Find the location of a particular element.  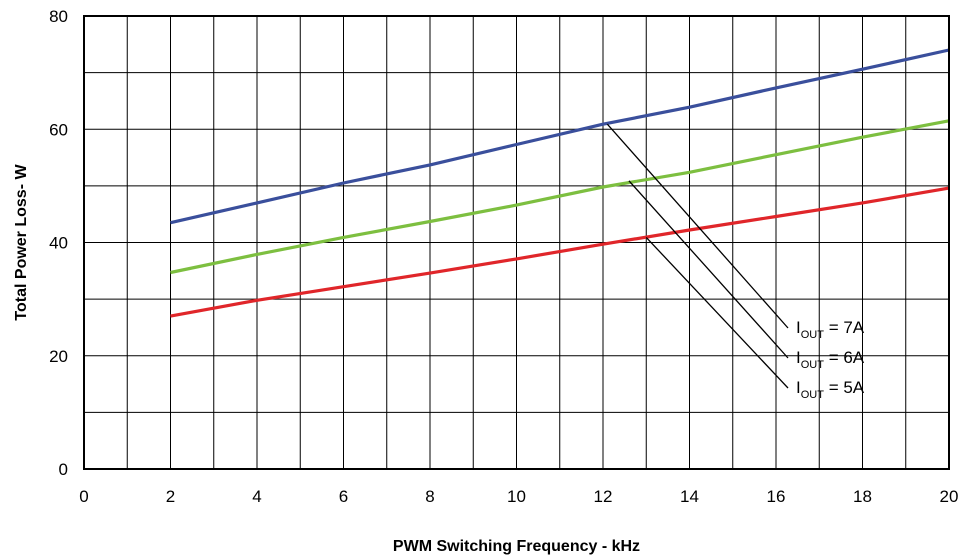

y-tick-labels: 0 20 40 60 80 is located at coordinates (58, 243).